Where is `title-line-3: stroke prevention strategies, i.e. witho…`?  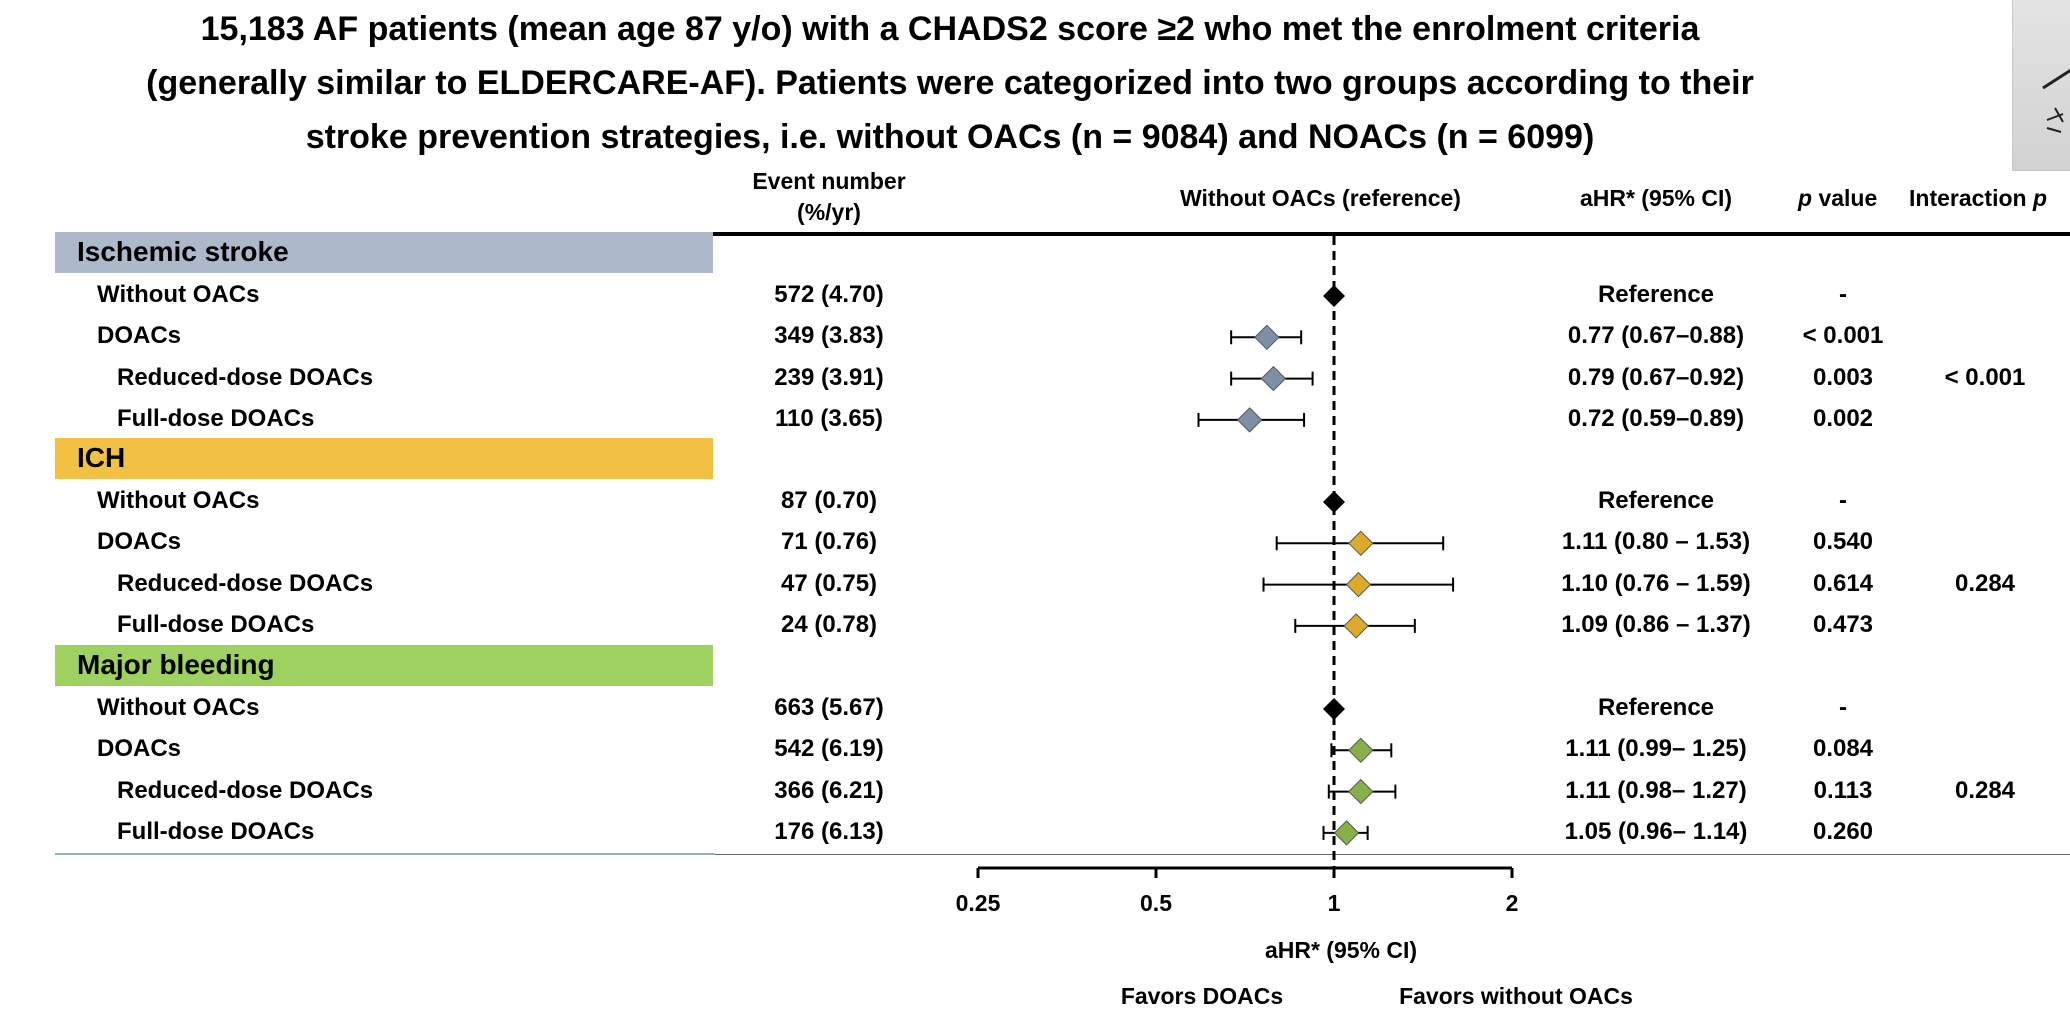
title-line-3: stroke prevention strategies, i.e. witho… is located at coordinates (950, 137).